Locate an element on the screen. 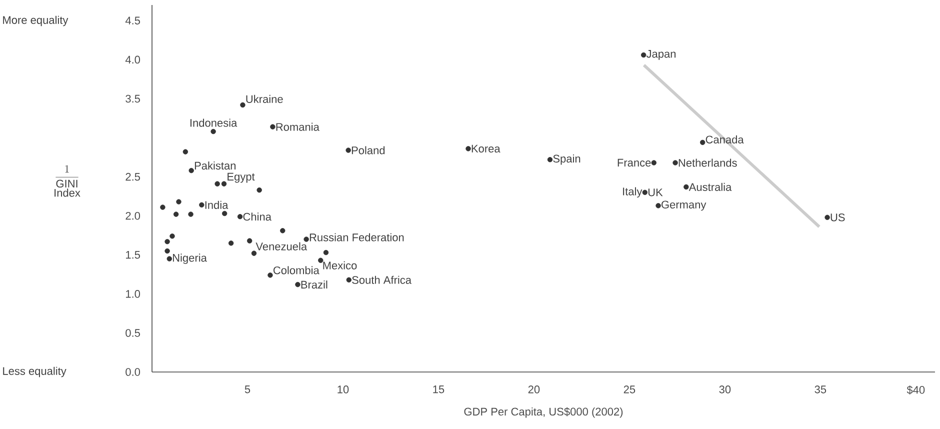  y-axis-title: $\begin{array}{c}\displaystyle\frac{1}{\mathrm{GINI}}\\ \mathrm{Index}\end{array}$ is located at coordinates (67, 181).